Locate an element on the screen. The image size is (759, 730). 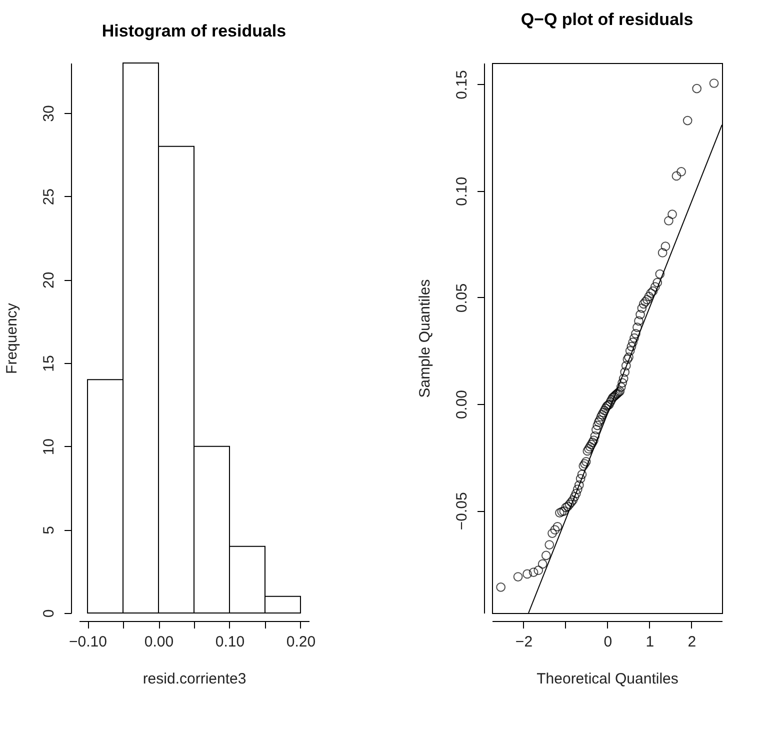
y-tick-label: 0.00 is located at coordinates (462, 405).